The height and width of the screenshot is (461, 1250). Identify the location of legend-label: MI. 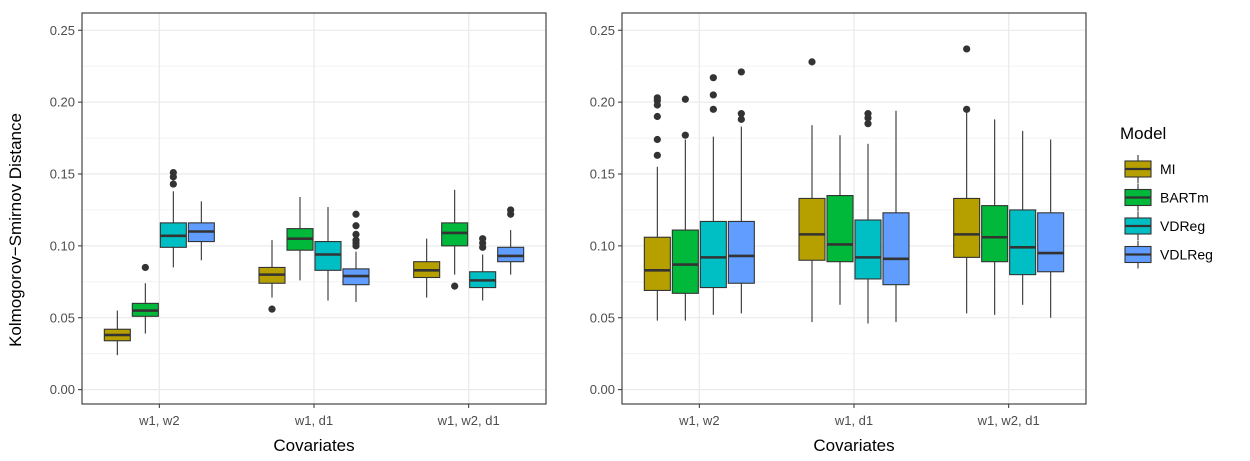
(1168, 169).